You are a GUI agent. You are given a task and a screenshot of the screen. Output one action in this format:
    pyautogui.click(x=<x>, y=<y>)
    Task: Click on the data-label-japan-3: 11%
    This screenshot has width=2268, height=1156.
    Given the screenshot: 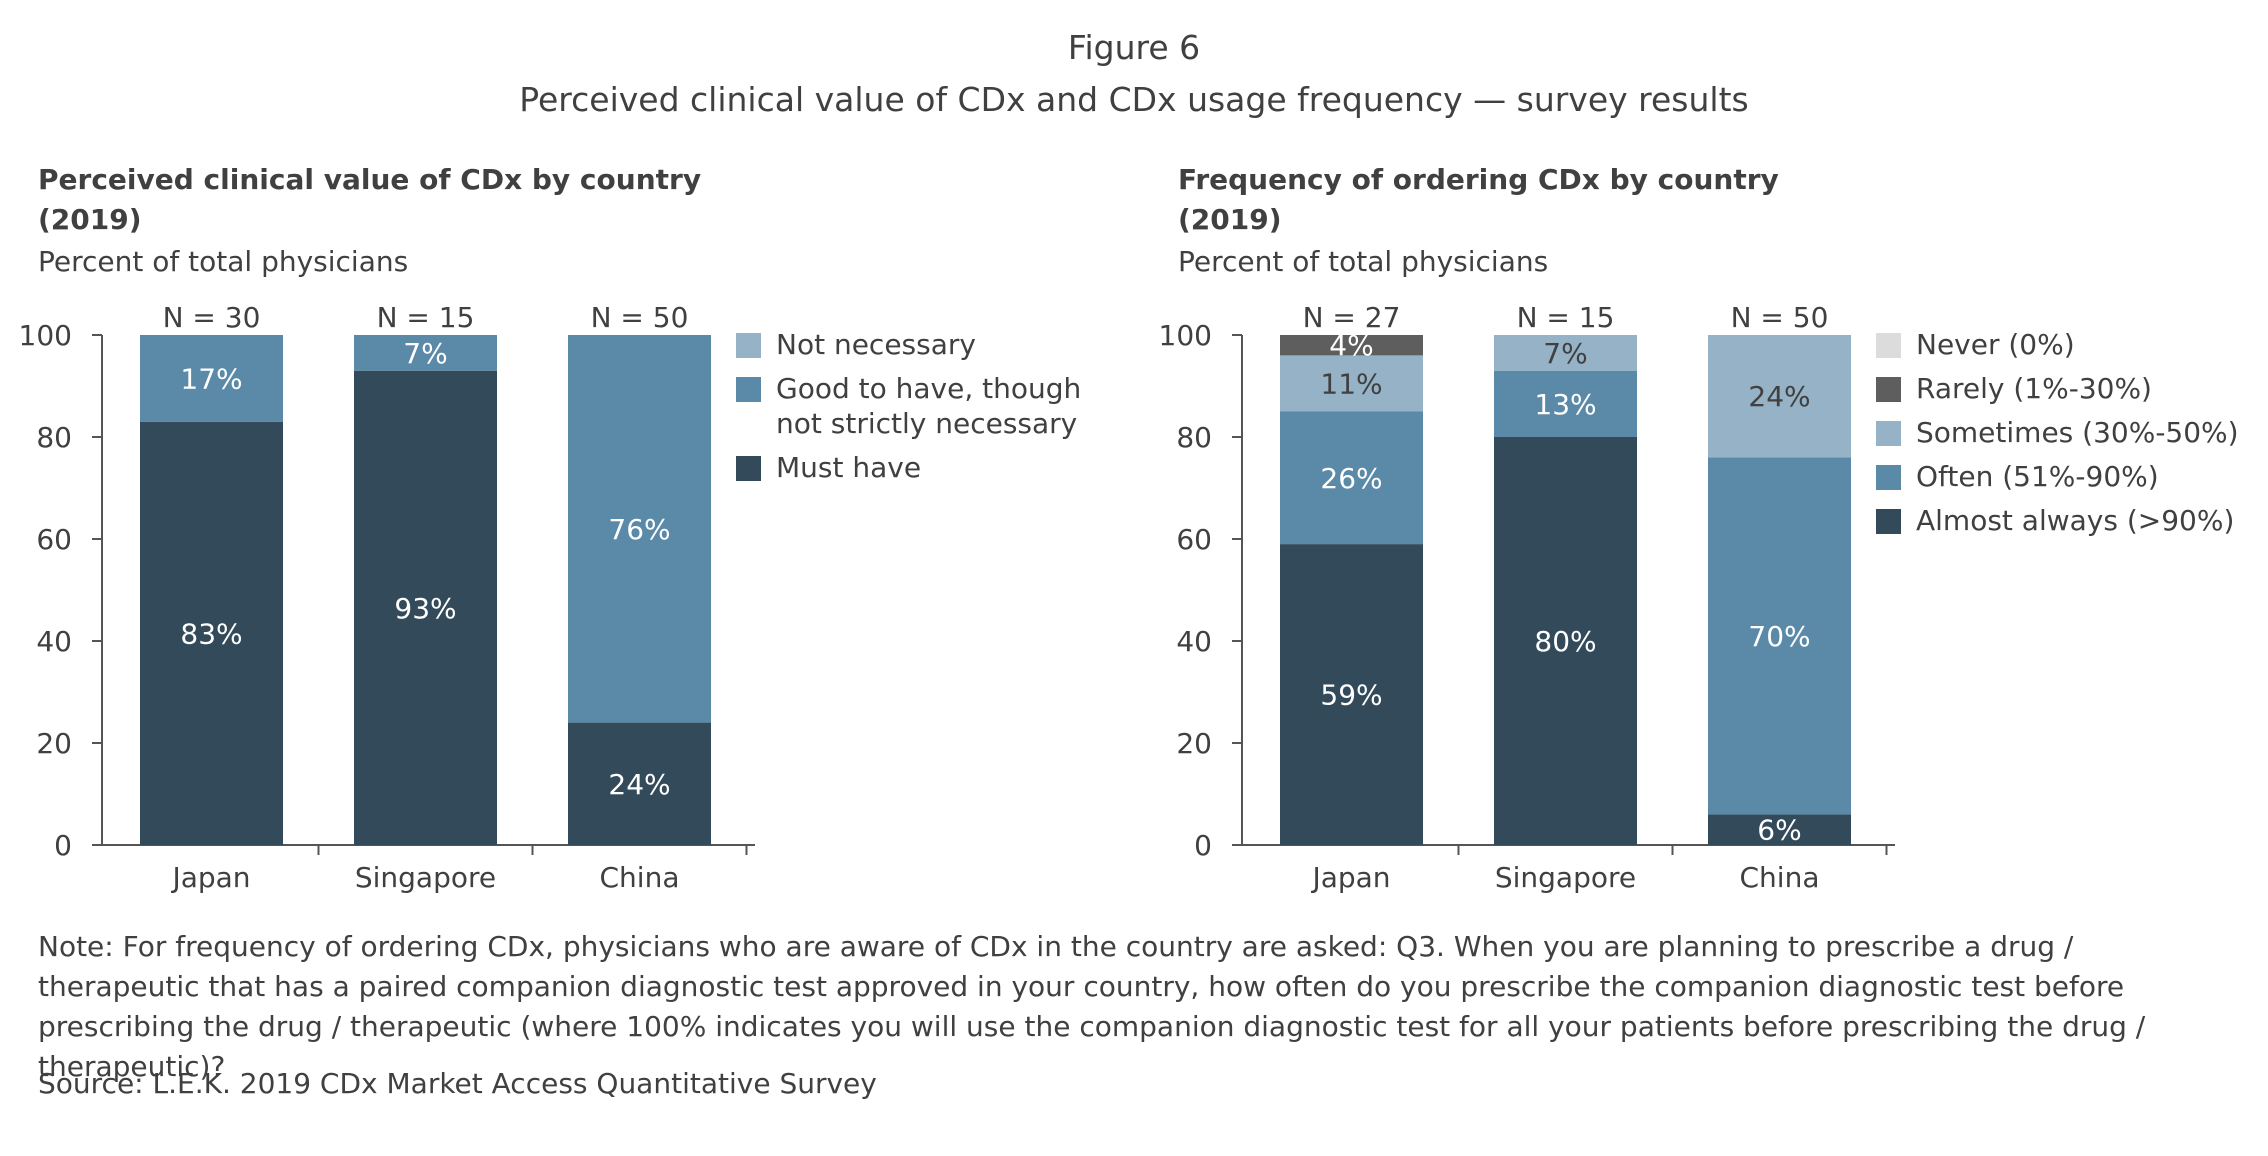 What is the action you would take?
    pyautogui.click(x=1351, y=383)
    